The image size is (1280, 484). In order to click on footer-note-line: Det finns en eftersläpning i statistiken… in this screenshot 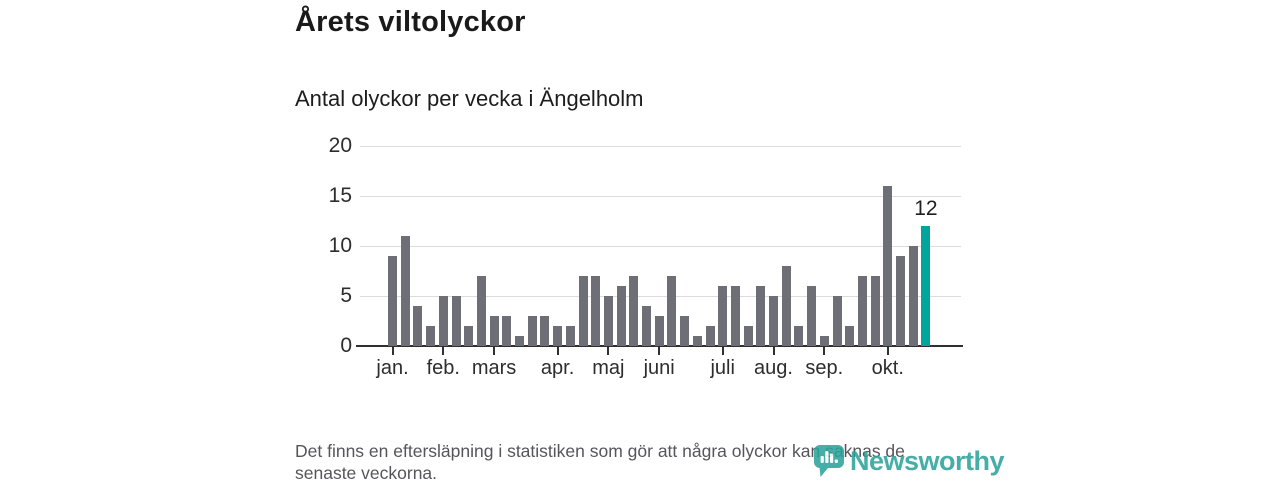, I will do `click(600, 451)`.